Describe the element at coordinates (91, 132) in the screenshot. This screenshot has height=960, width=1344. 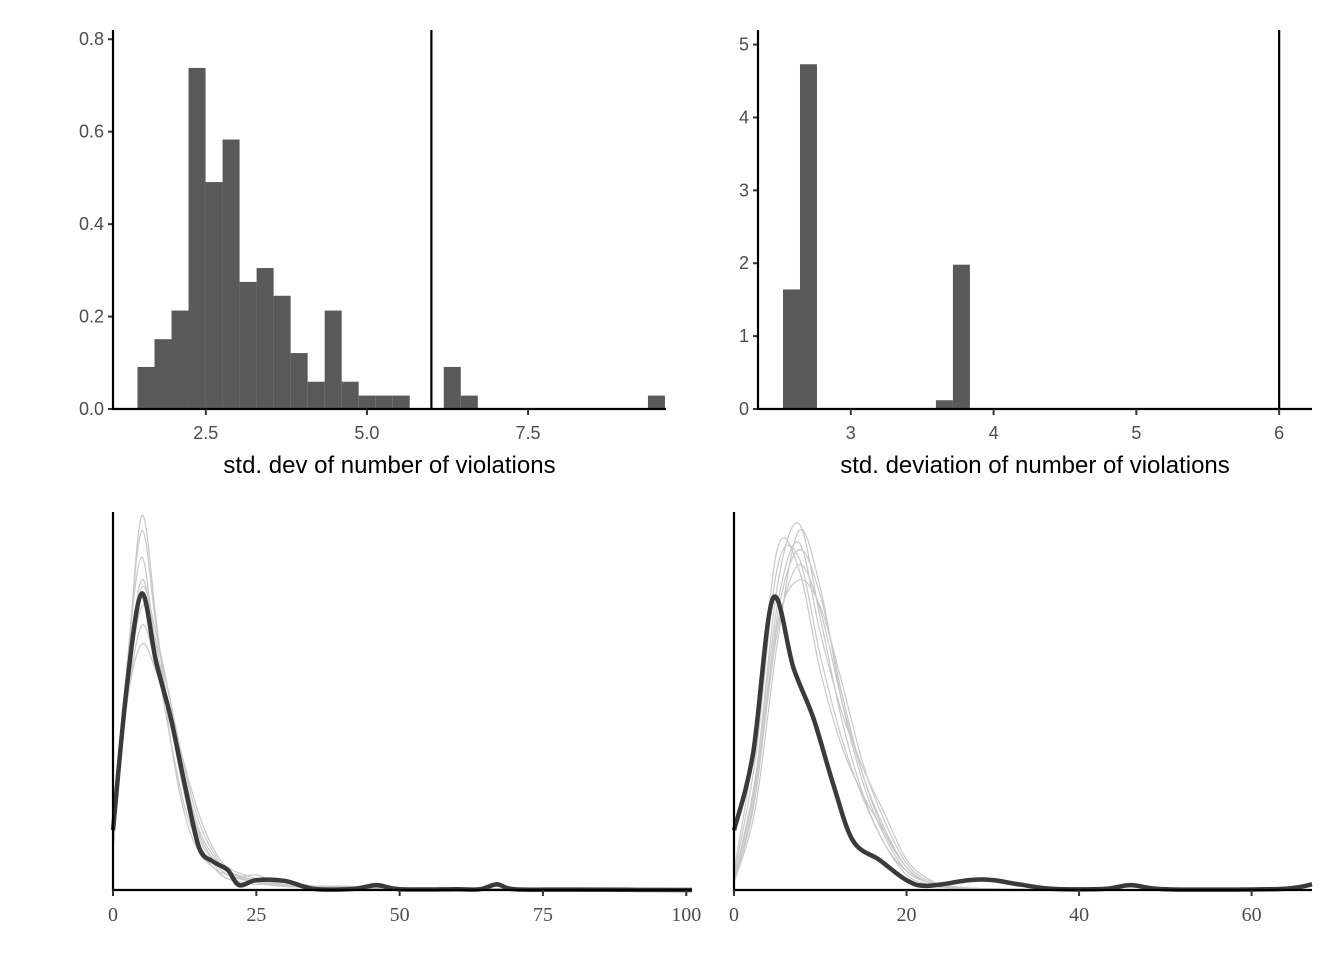
I see `y-tick-label: 0.6` at that location.